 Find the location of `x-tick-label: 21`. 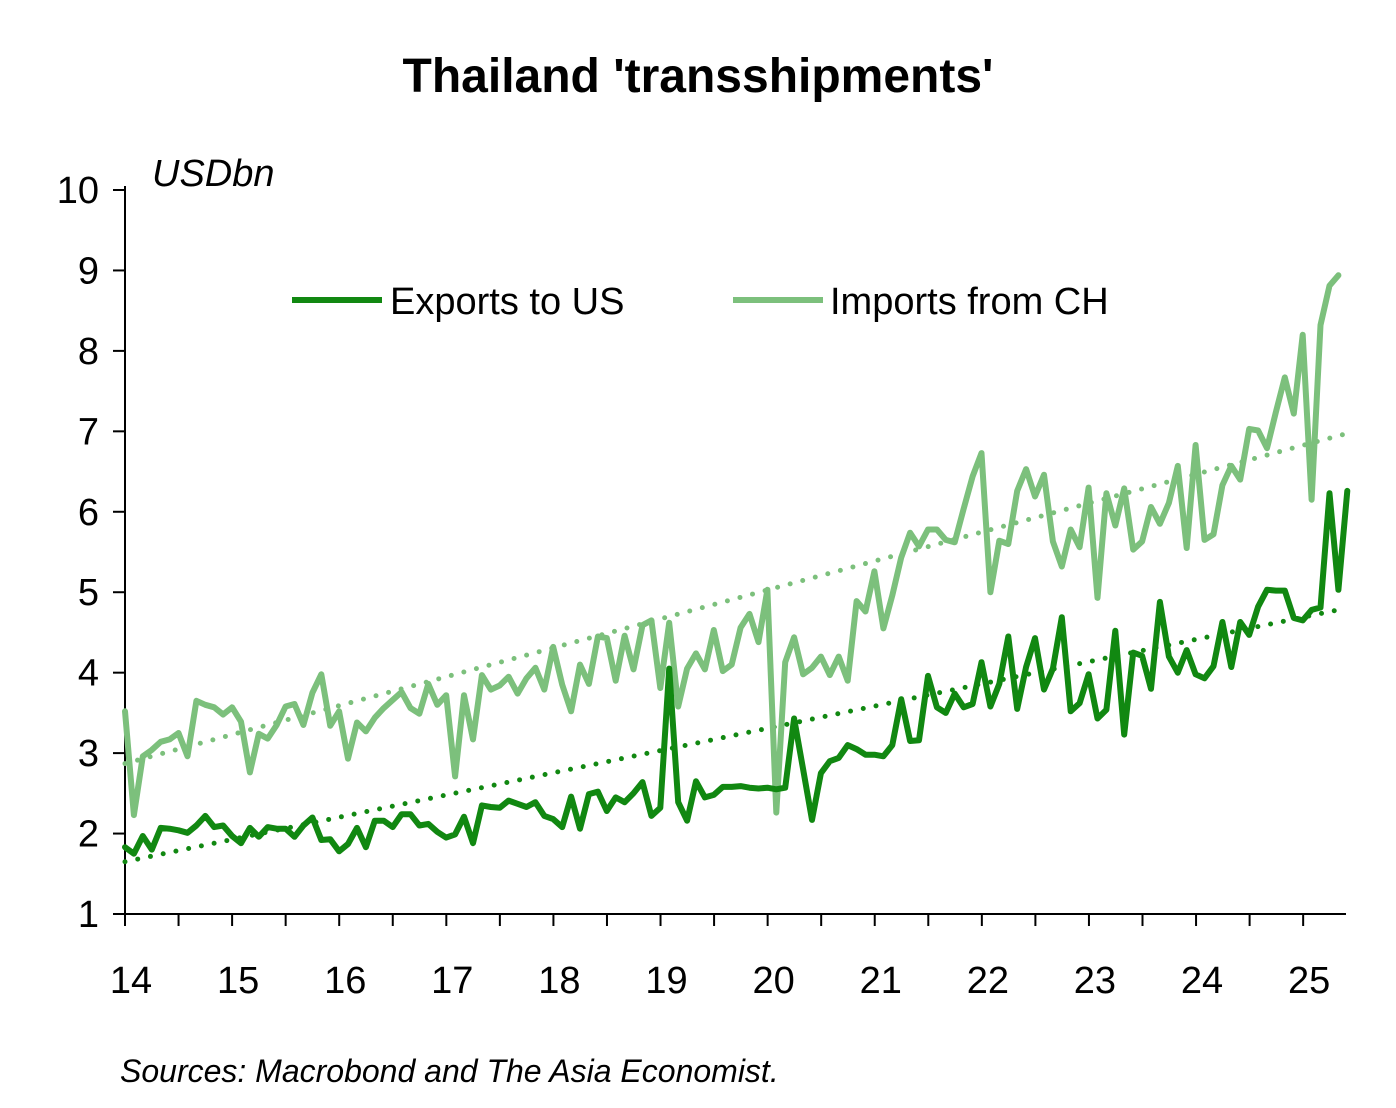

x-tick-label: 21 is located at coordinates (881, 981).